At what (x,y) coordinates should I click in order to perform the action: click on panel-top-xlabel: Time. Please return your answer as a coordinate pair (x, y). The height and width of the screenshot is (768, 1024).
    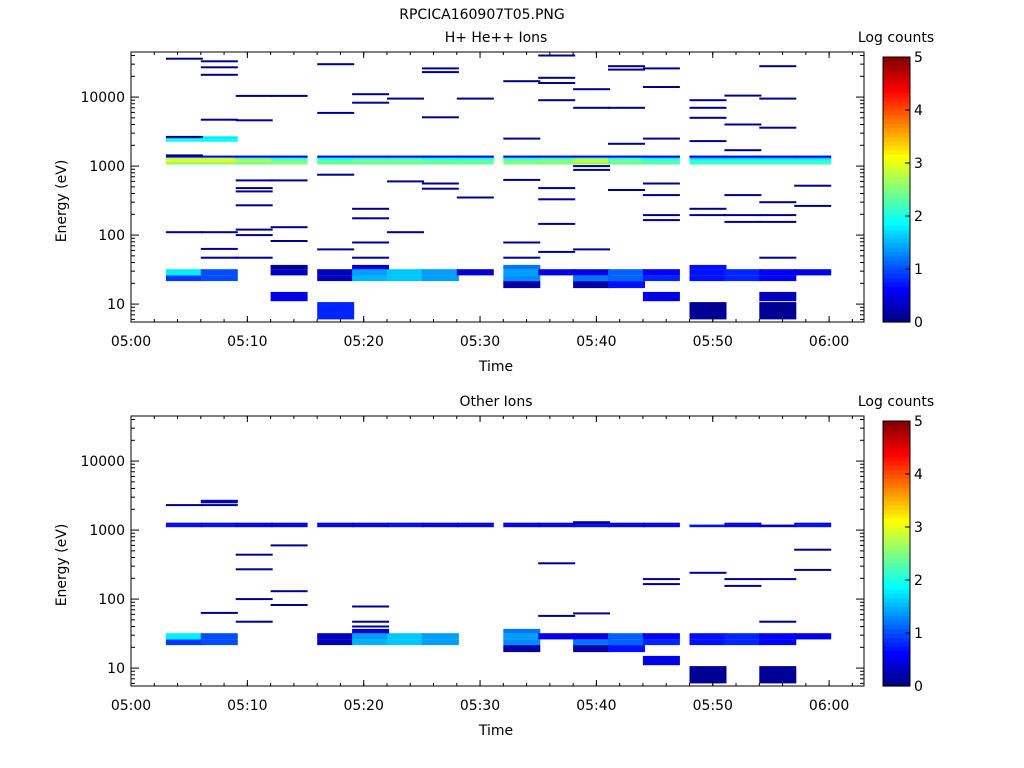
    Looking at the image, I should click on (495, 367).